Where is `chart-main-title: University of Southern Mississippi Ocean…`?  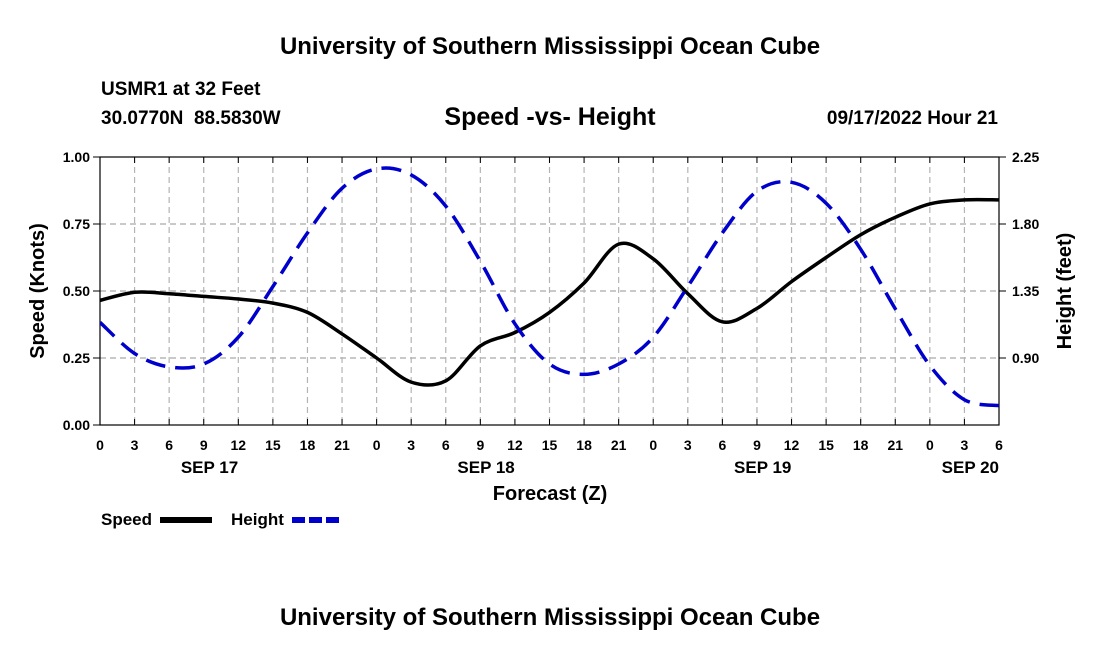 chart-main-title: University of Southern Mississippi Ocean… is located at coordinates (550, 46).